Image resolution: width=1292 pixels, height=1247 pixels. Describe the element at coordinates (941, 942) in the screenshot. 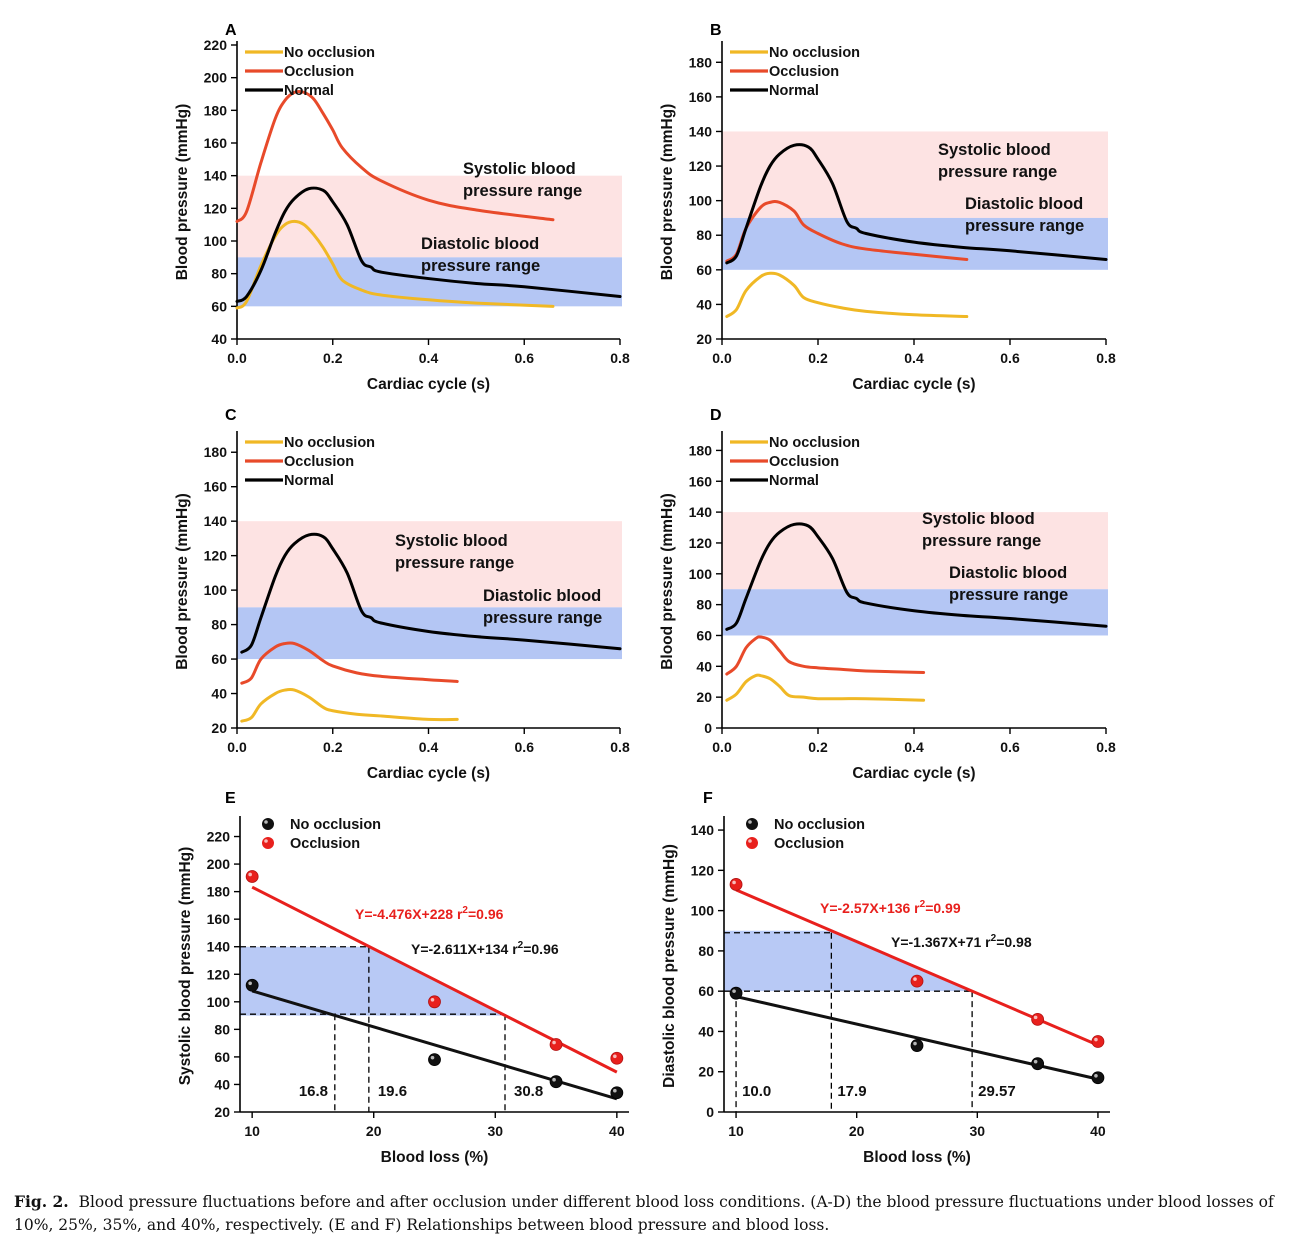

I see `fit-equation-text: Y=-1.367X+71 r` at that location.